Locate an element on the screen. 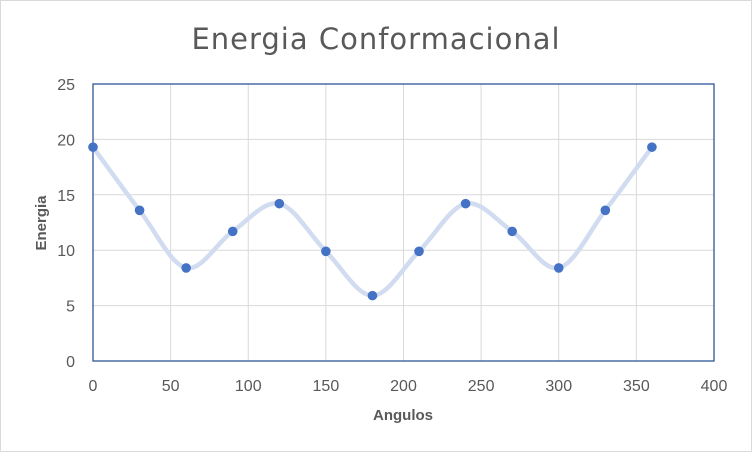 This screenshot has height=452, width=752. x-tick-label: 400 is located at coordinates (714, 386).